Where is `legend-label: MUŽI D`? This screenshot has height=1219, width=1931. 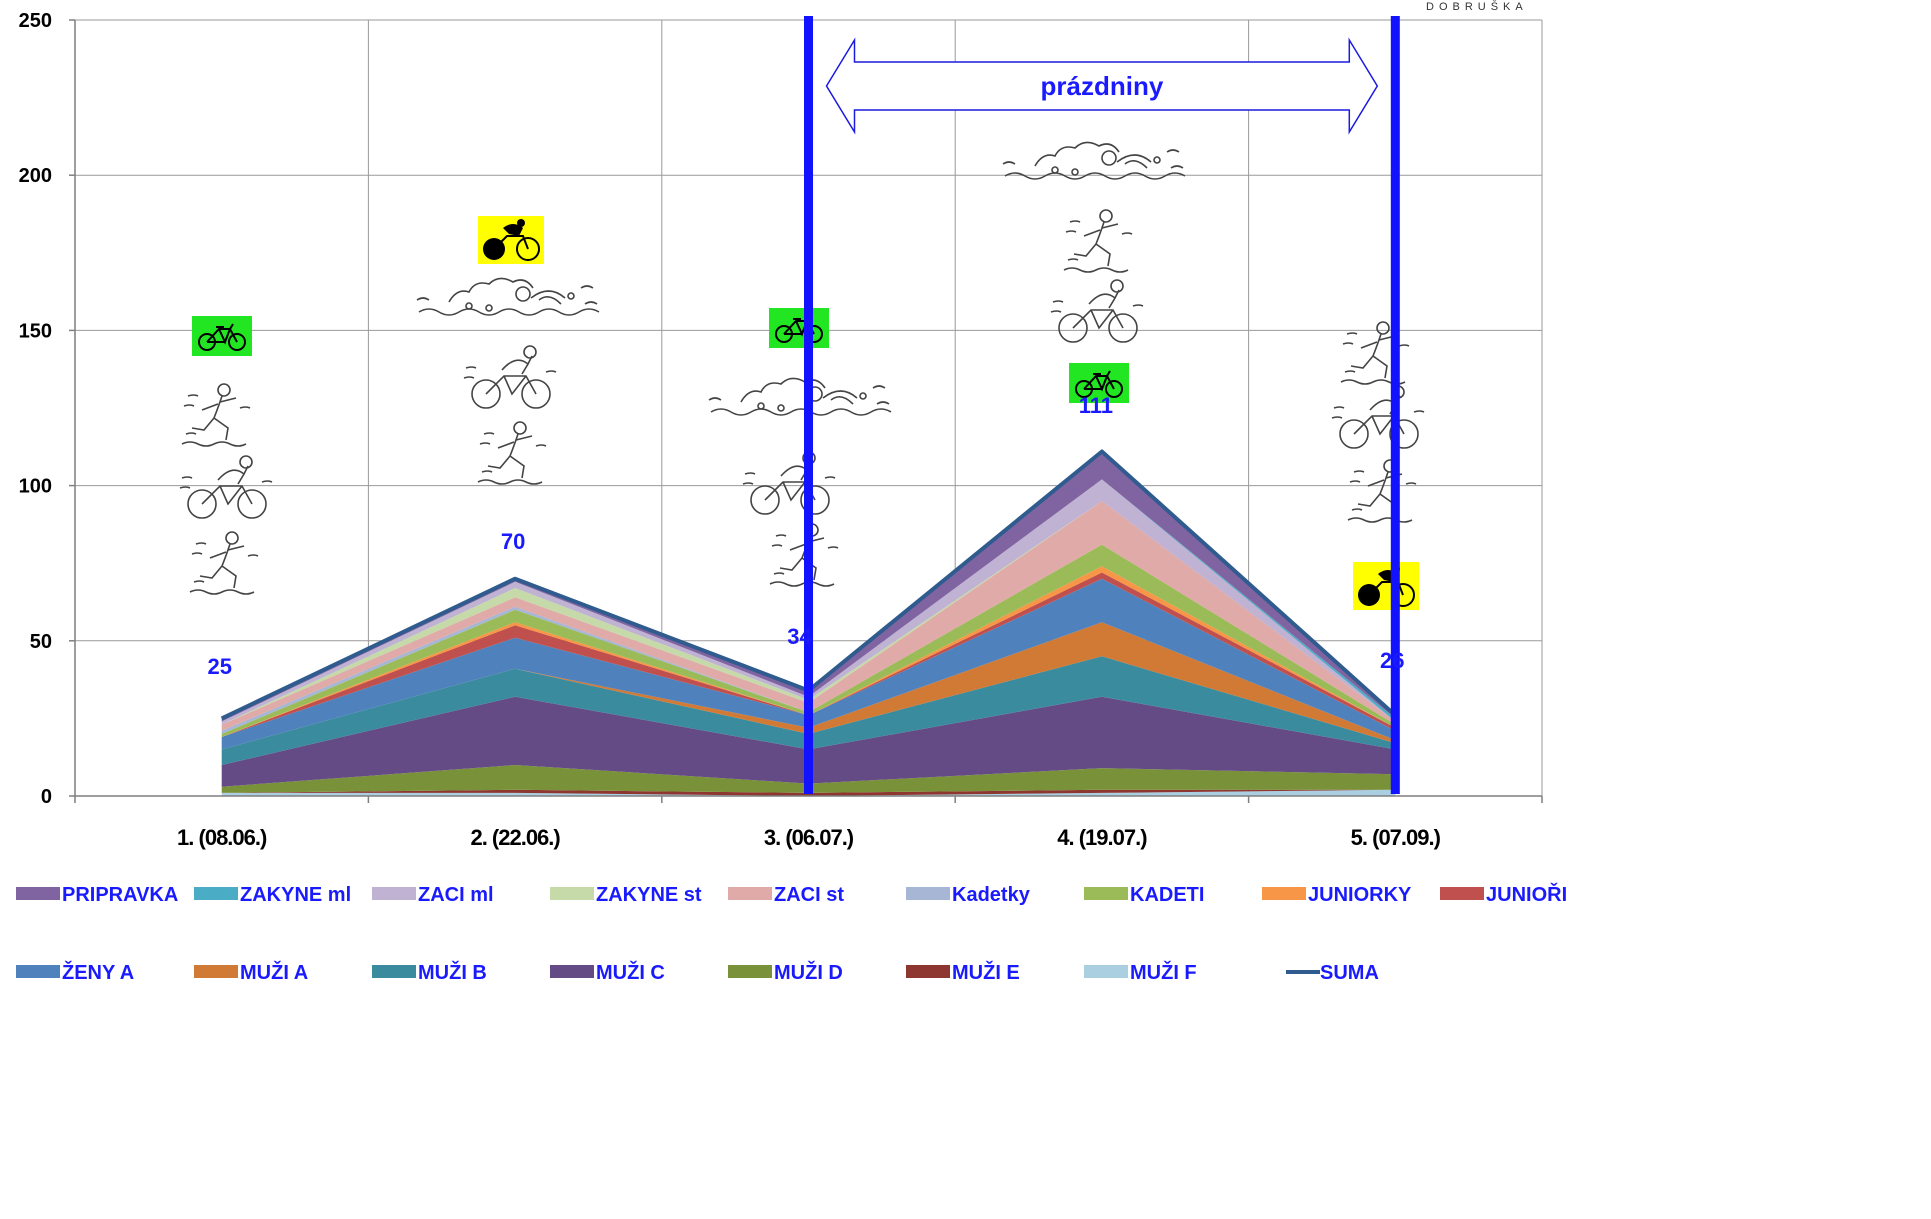
legend-label: MUŽI D is located at coordinates (808, 972).